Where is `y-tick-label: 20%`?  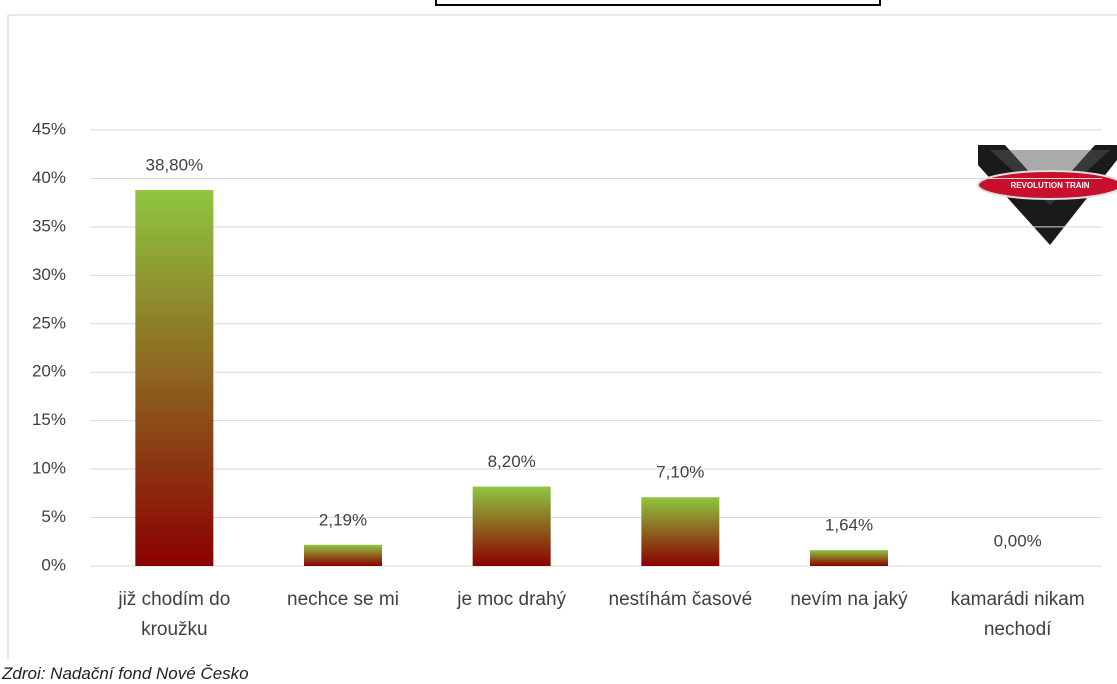
y-tick-label: 20% is located at coordinates (49, 371).